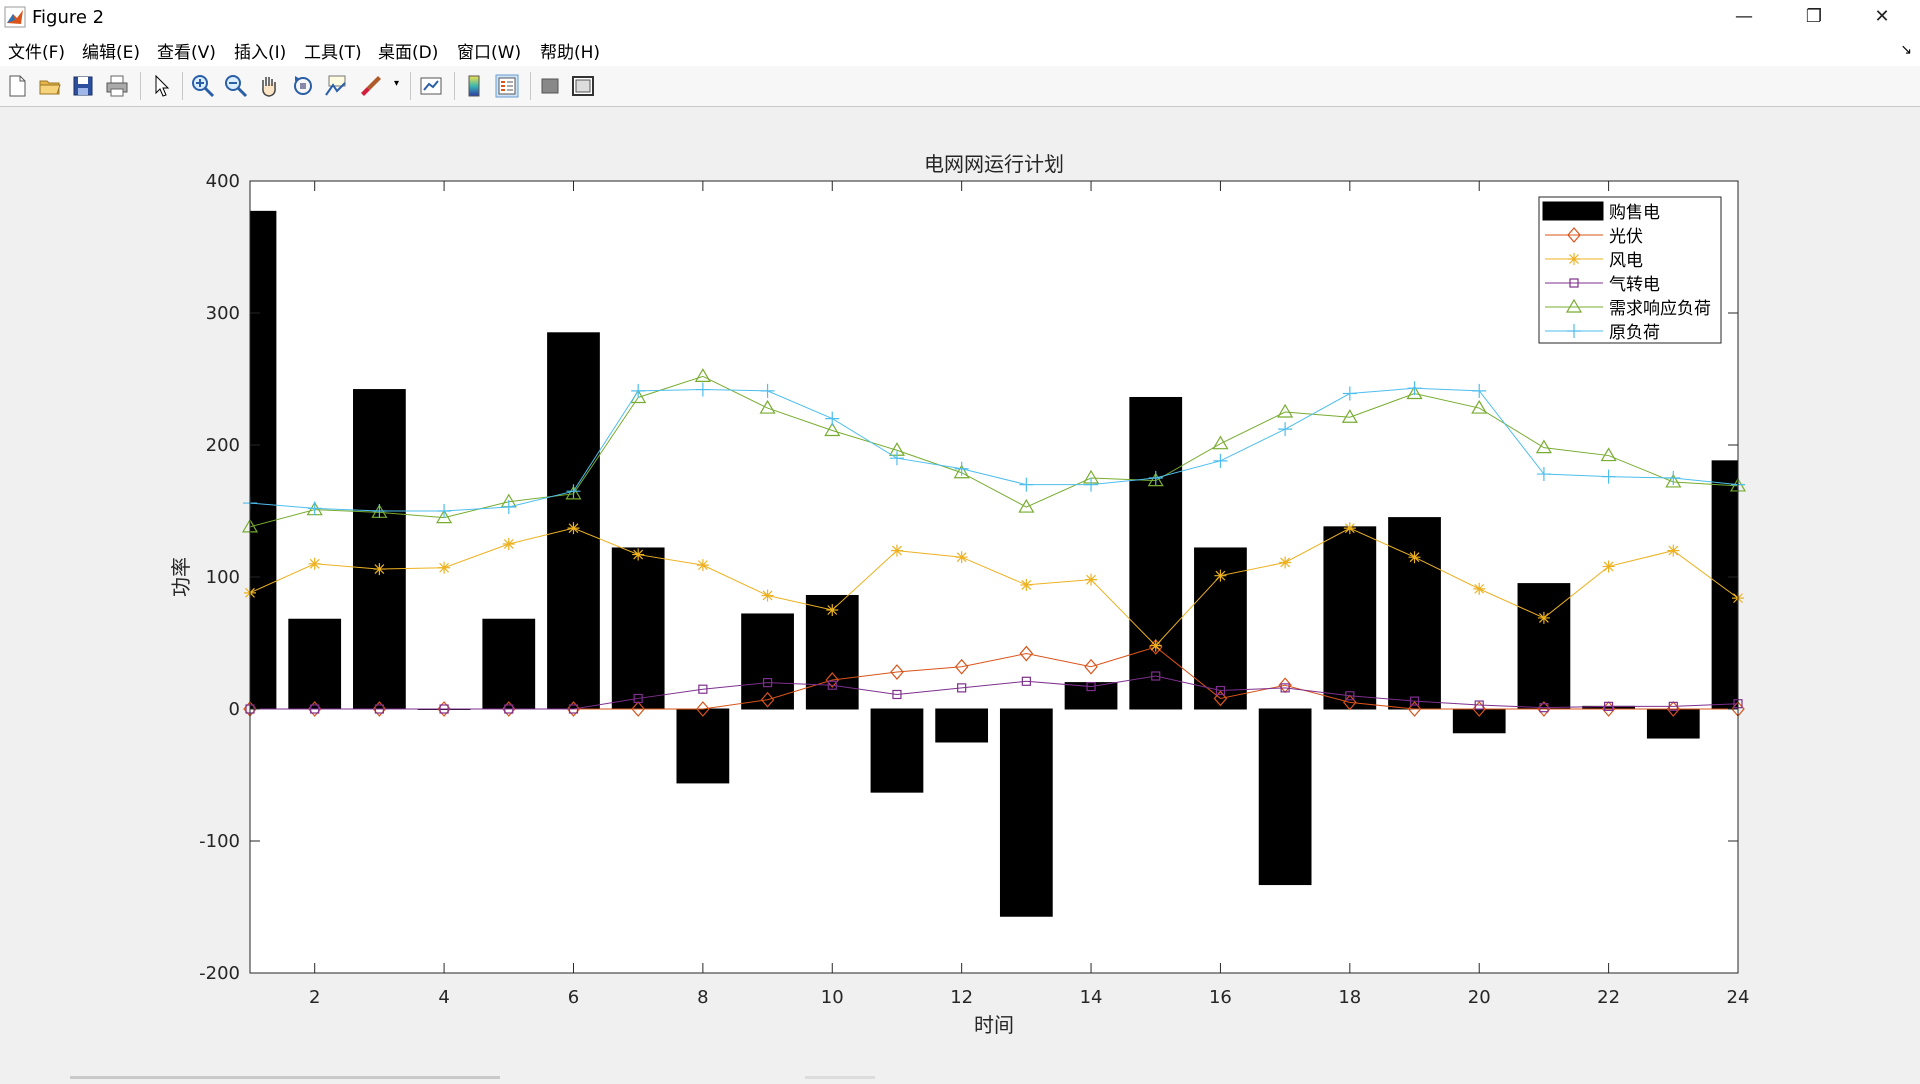  What do you see at coordinates (1634, 285) in the screenshot?
I see `legend-label: 气转电` at bounding box center [1634, 285].